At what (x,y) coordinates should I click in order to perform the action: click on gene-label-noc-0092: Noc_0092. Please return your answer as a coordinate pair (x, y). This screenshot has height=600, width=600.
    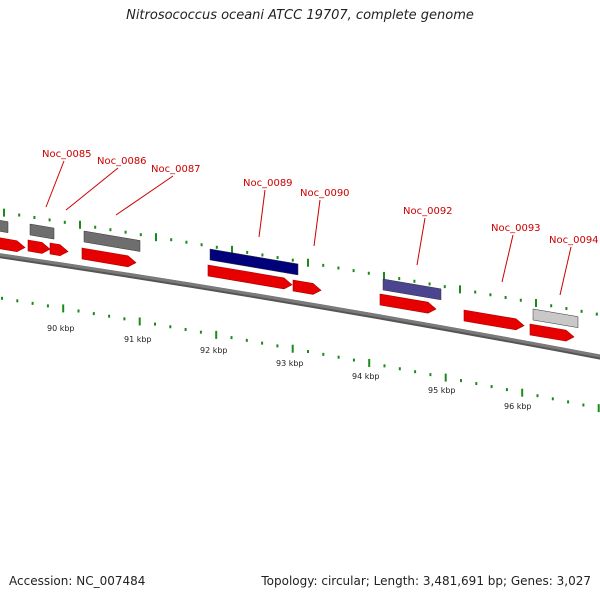
    Looking at the image, I should click on (428, 211).